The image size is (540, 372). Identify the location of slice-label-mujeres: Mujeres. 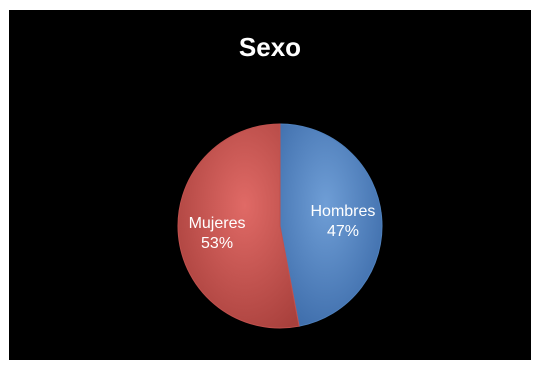
(217, 223).